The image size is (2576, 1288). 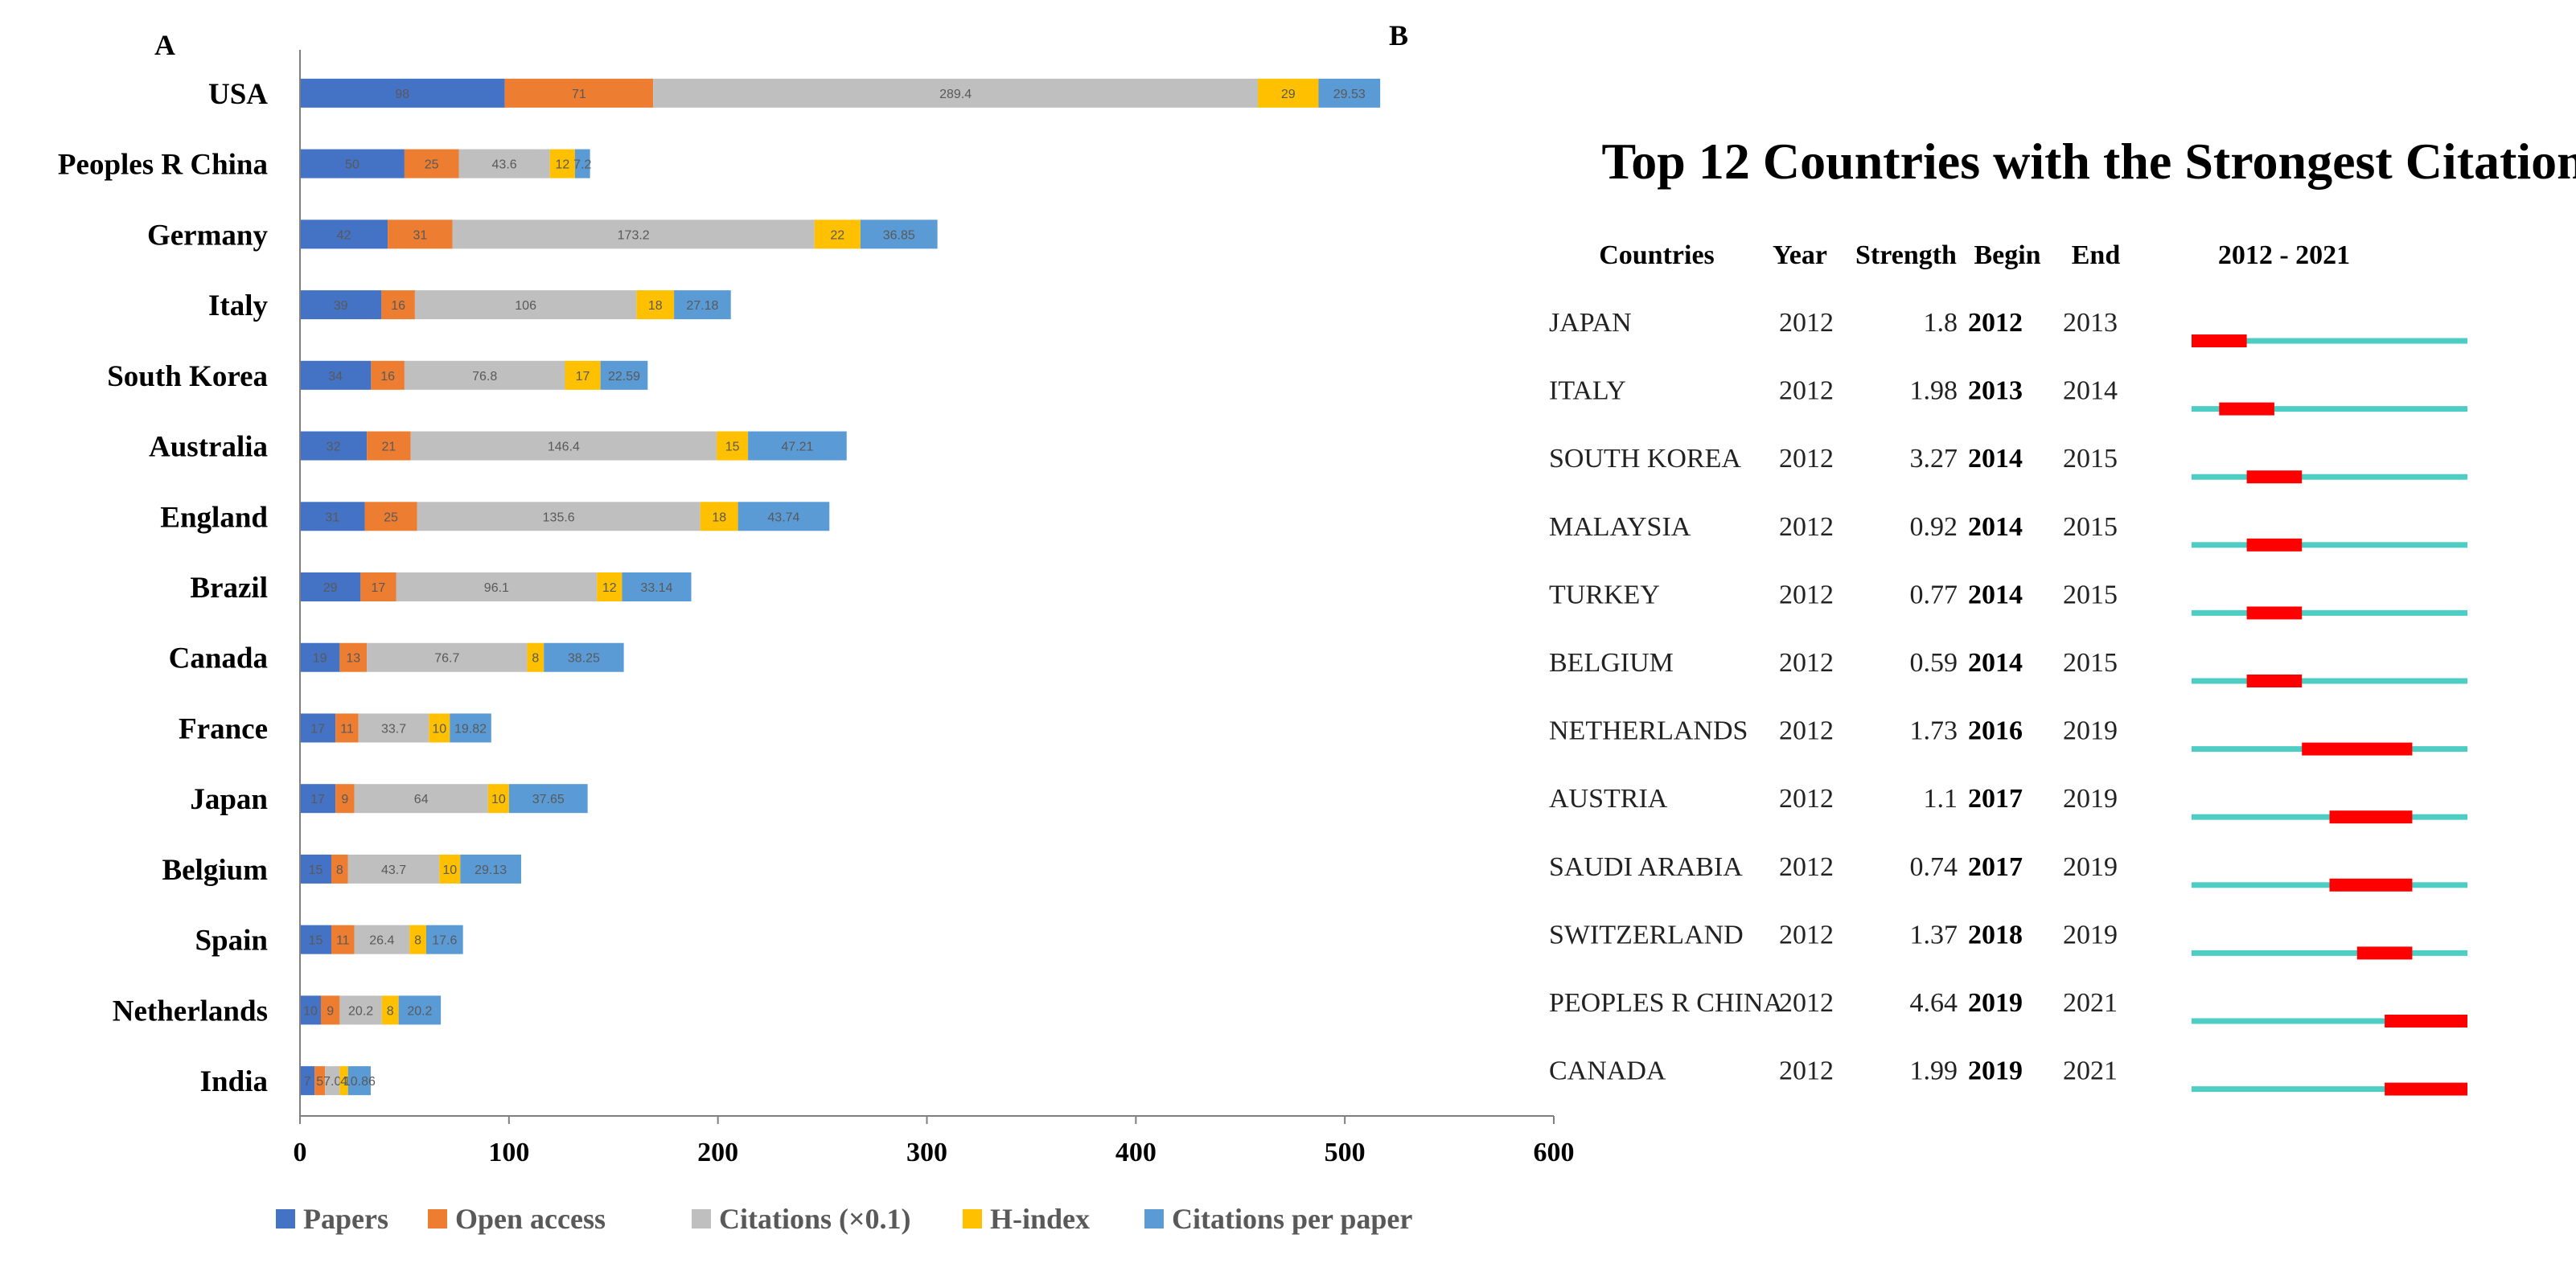 What do you see at coordinates (470, 729) in the screenshot?
I see `data-label-france-citations-per-paper: 19.82` at bounding box center [470, 729].